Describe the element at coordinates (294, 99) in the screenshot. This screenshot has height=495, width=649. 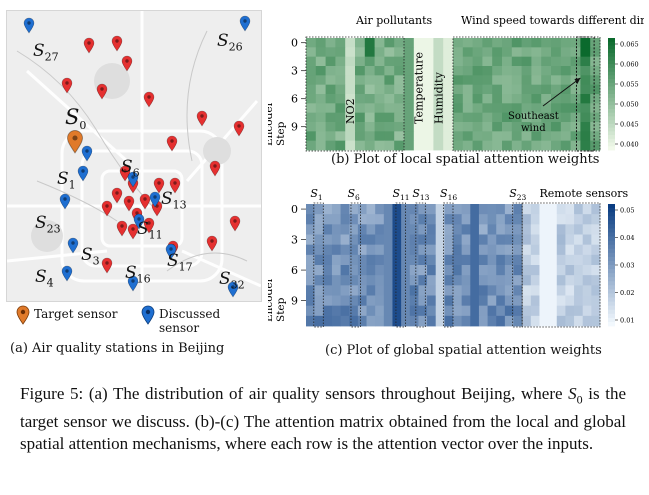
I see `y-tick-label: 6` at that location.